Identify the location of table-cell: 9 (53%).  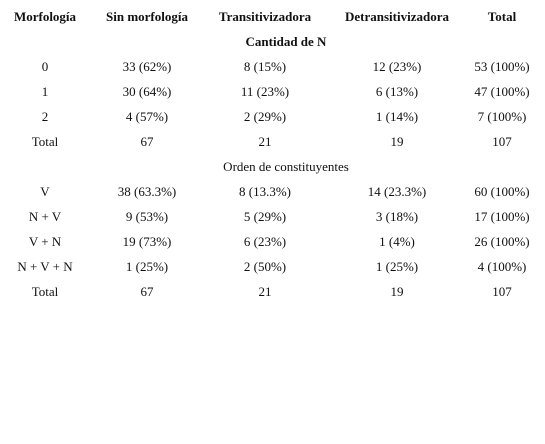
(147, 216).